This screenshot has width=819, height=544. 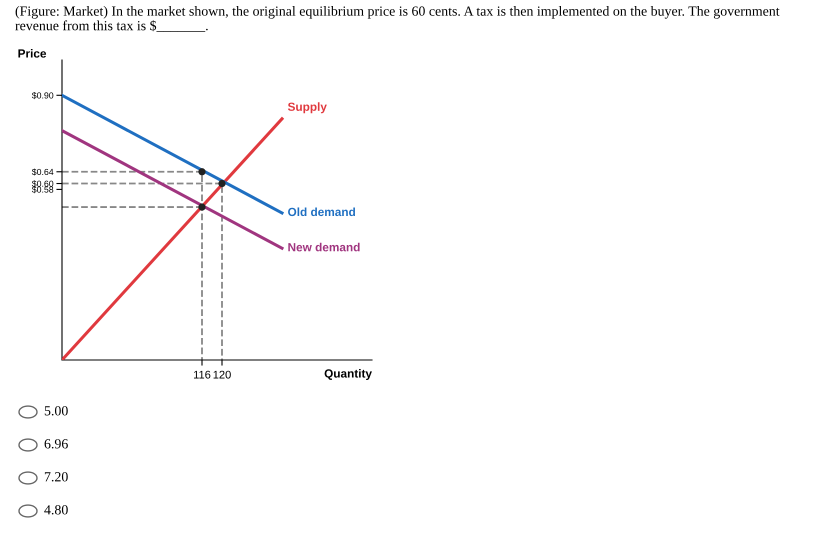 What do you see at coordinates (56, 510) in the screenshot?
I see `text: 4.80` at bounding box center [56, 510].